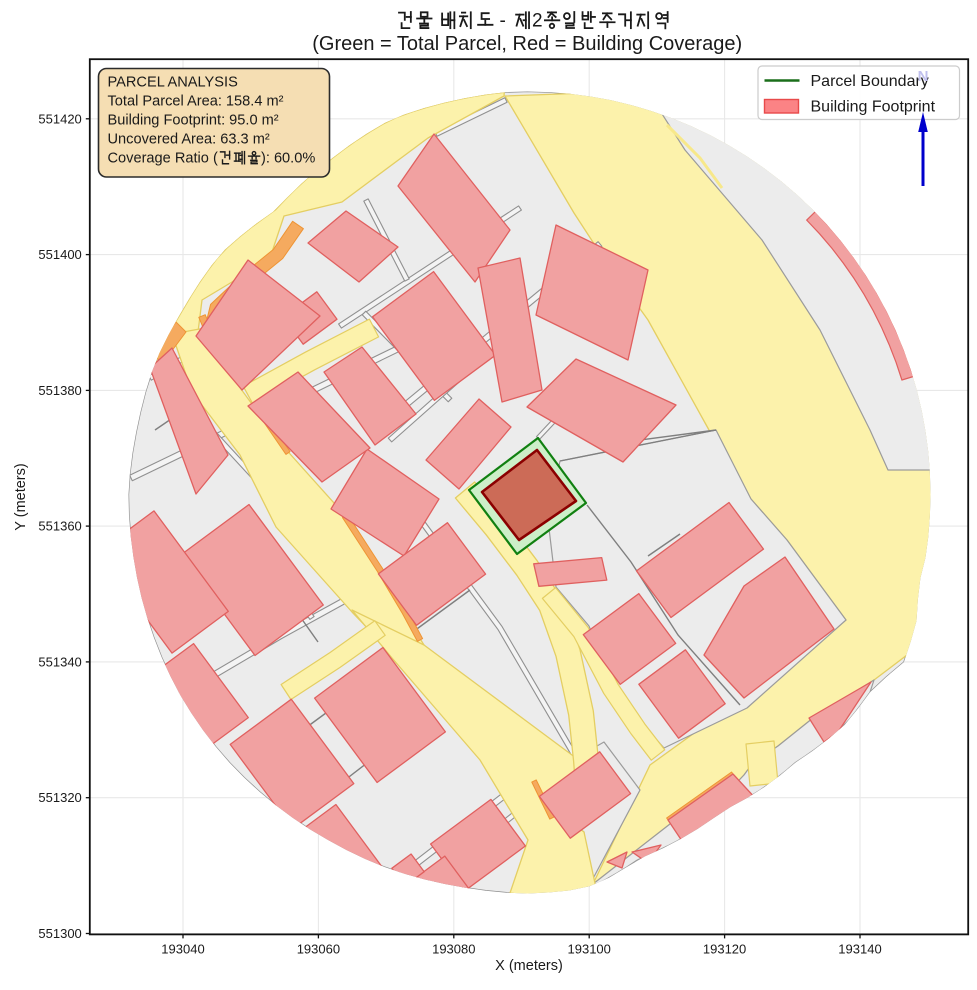 The height and width of the screenshot is (990, 977). I want to click on svg-text: 551340, so click(59, 661).